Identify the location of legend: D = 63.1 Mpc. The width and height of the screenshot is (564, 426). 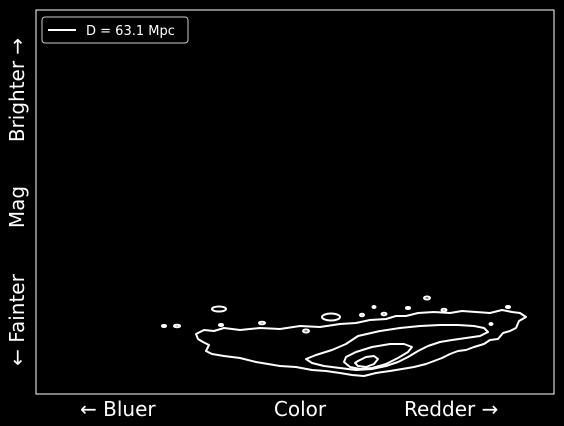
(115, 30).